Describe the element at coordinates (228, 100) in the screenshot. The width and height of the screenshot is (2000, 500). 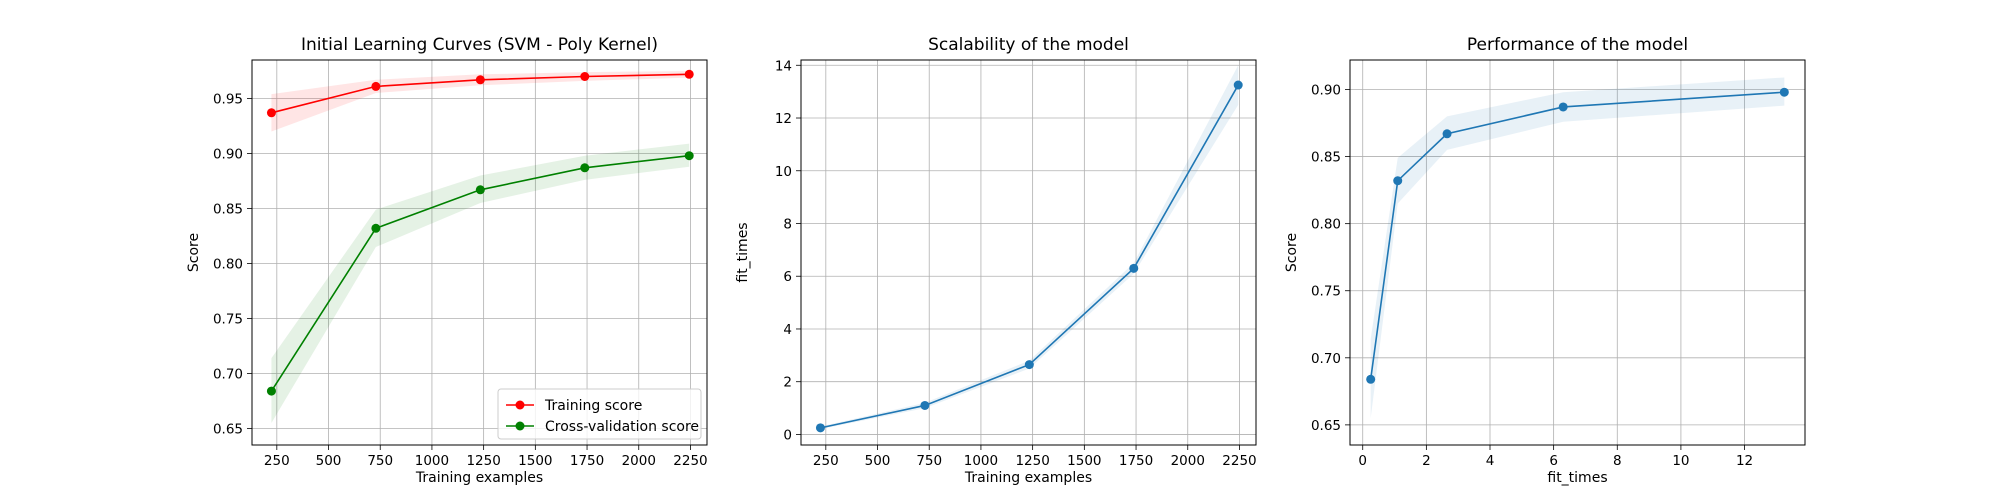
I see `y-tick-label: 0.95` at that location.